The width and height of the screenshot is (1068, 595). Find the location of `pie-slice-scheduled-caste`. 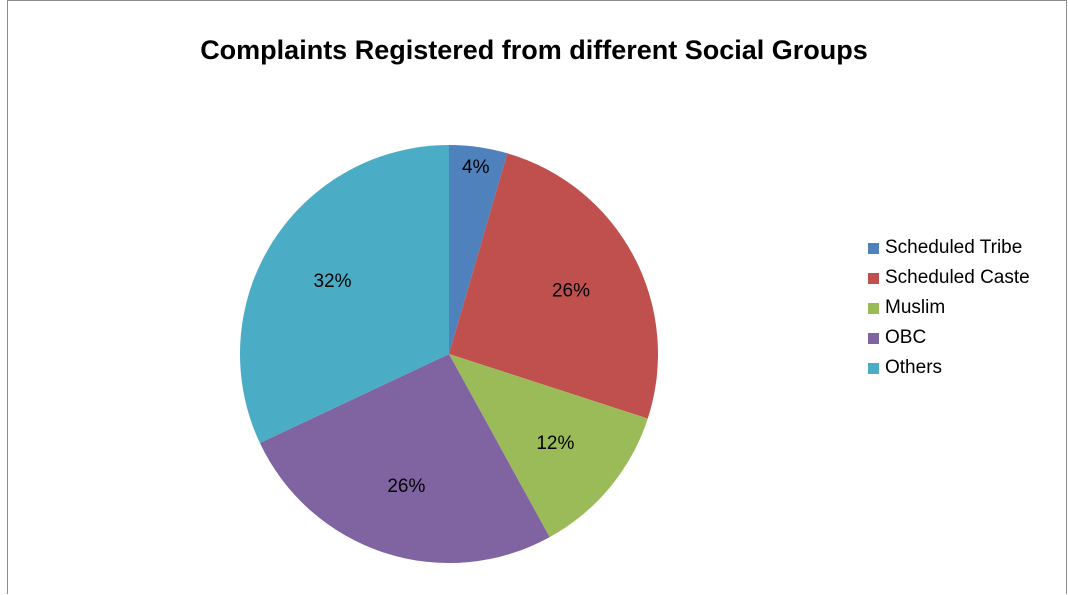

pie-slice-scheduled-caste is located at coordinates (553, 286).